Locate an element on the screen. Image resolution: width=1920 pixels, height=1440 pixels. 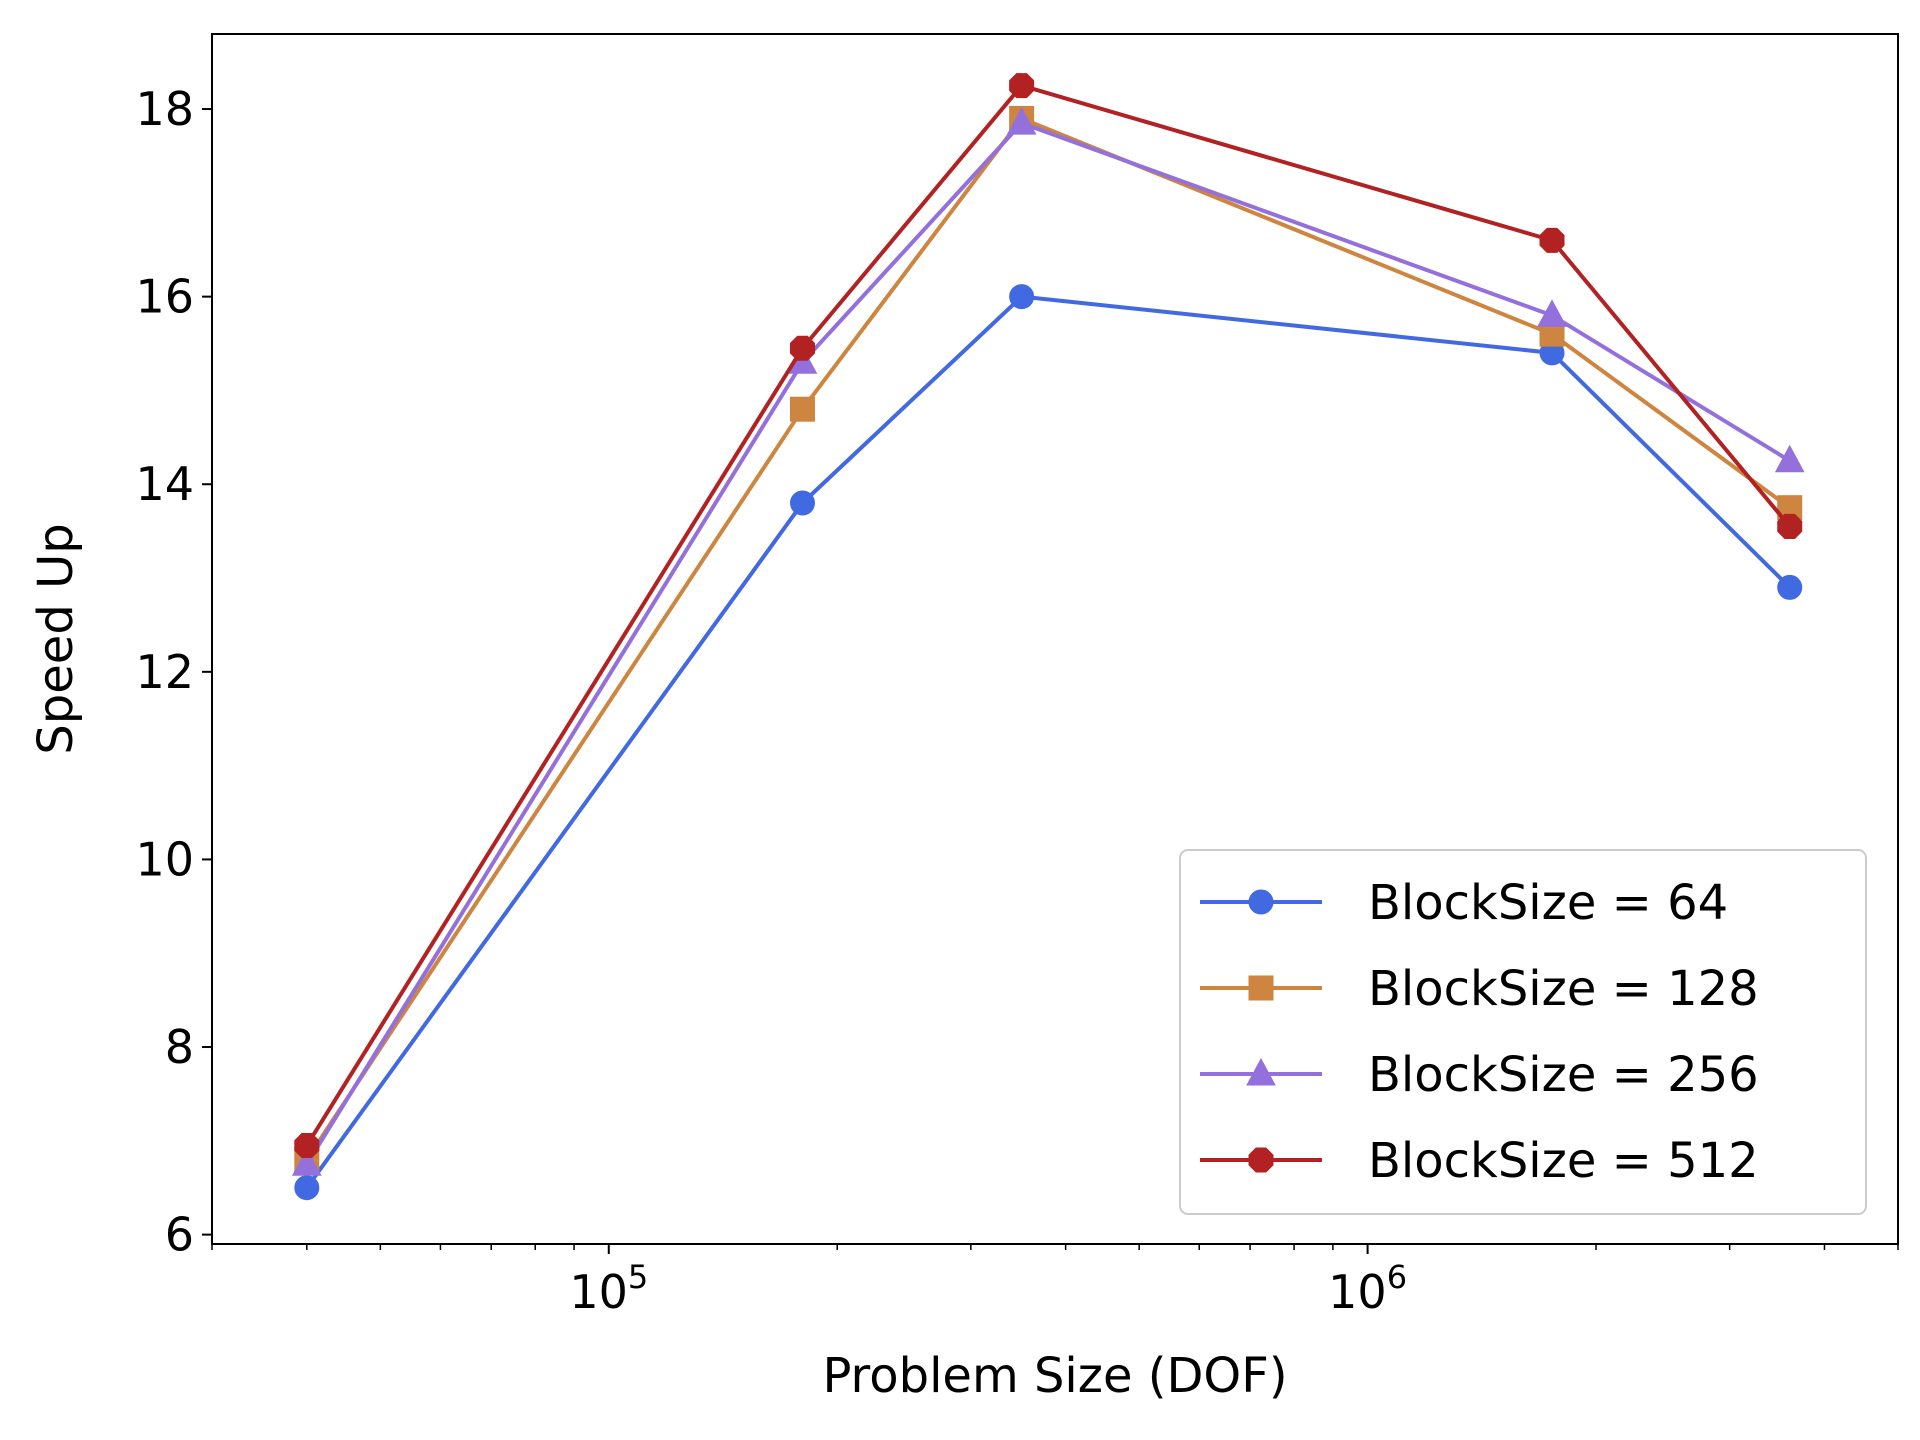
legend-label: BlockSize = 128 is located at coordinates (1563, 989).